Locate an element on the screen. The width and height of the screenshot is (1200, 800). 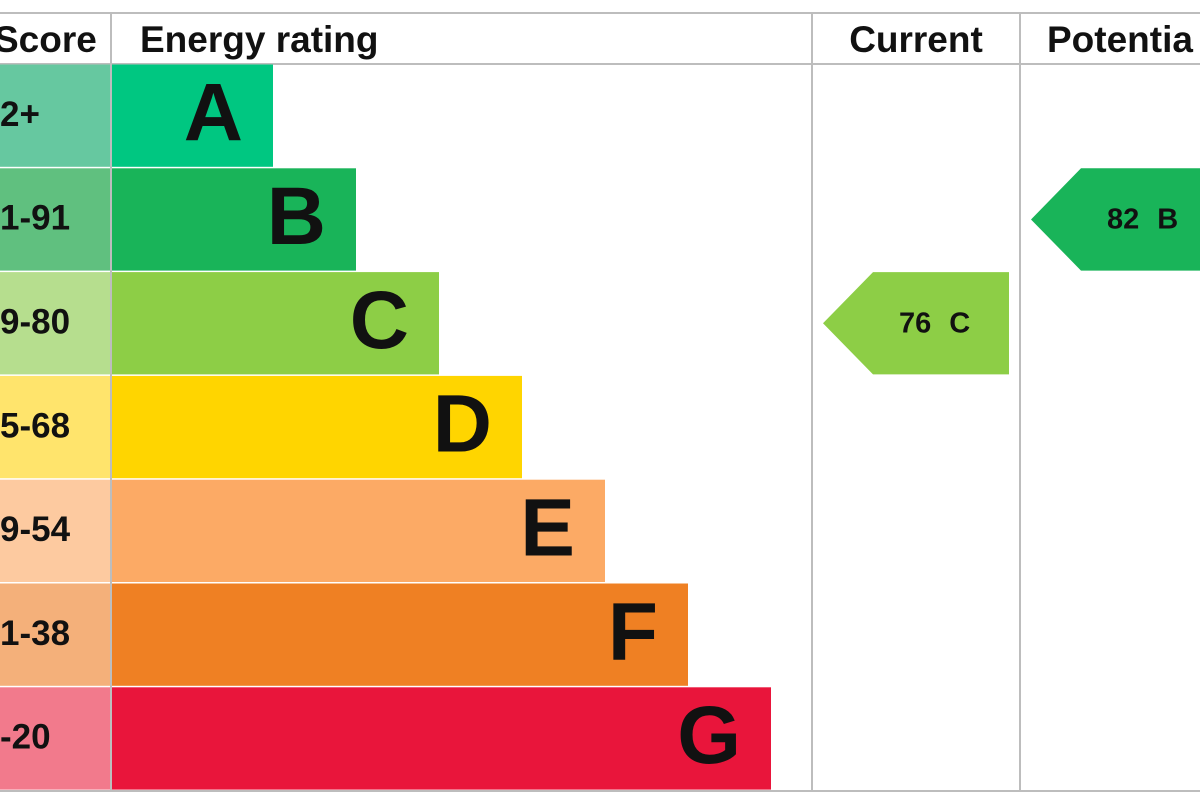
score-range: 9-54 is located at coordinates (35, 529).